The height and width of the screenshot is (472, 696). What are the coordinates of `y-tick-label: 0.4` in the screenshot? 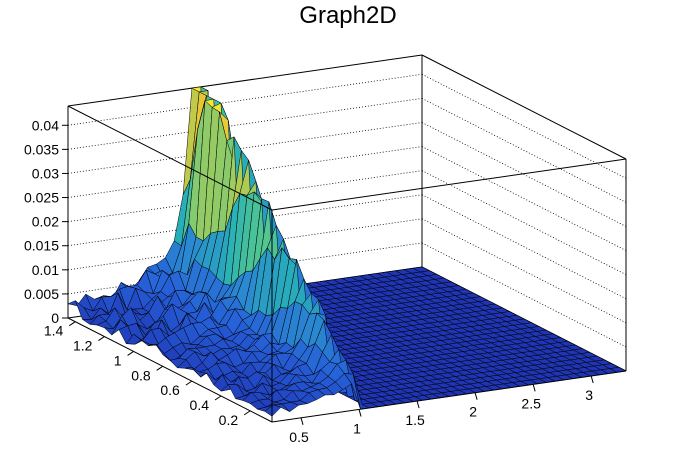 It's located at (200, 405).